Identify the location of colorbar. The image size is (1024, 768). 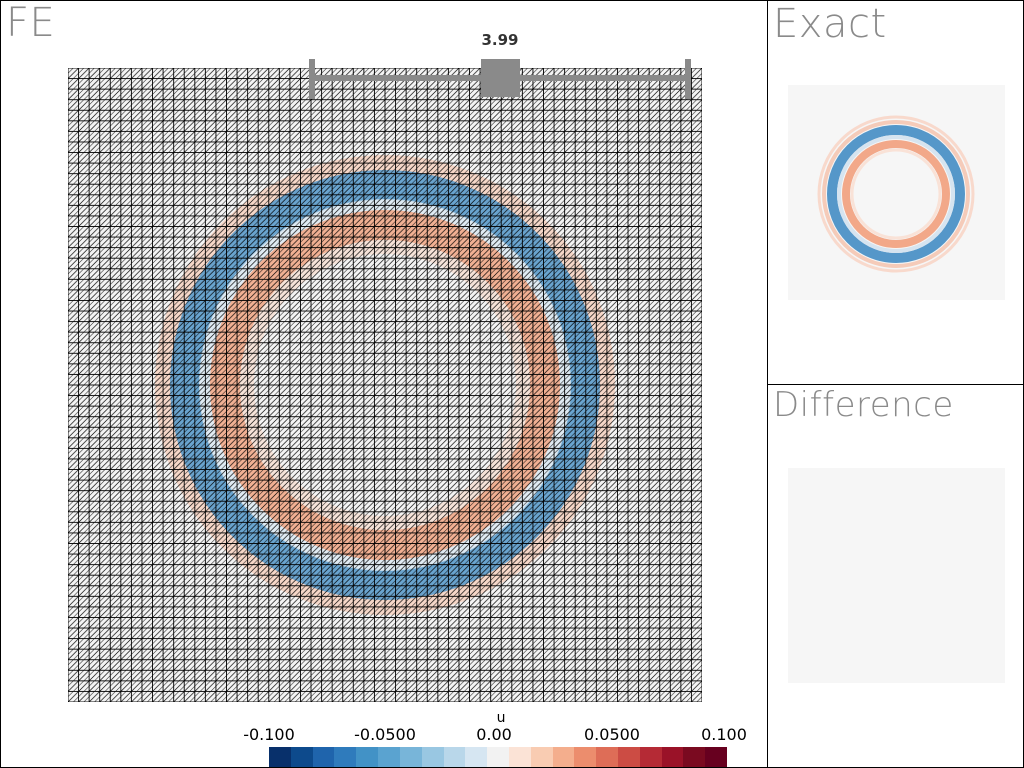
(498, 757).